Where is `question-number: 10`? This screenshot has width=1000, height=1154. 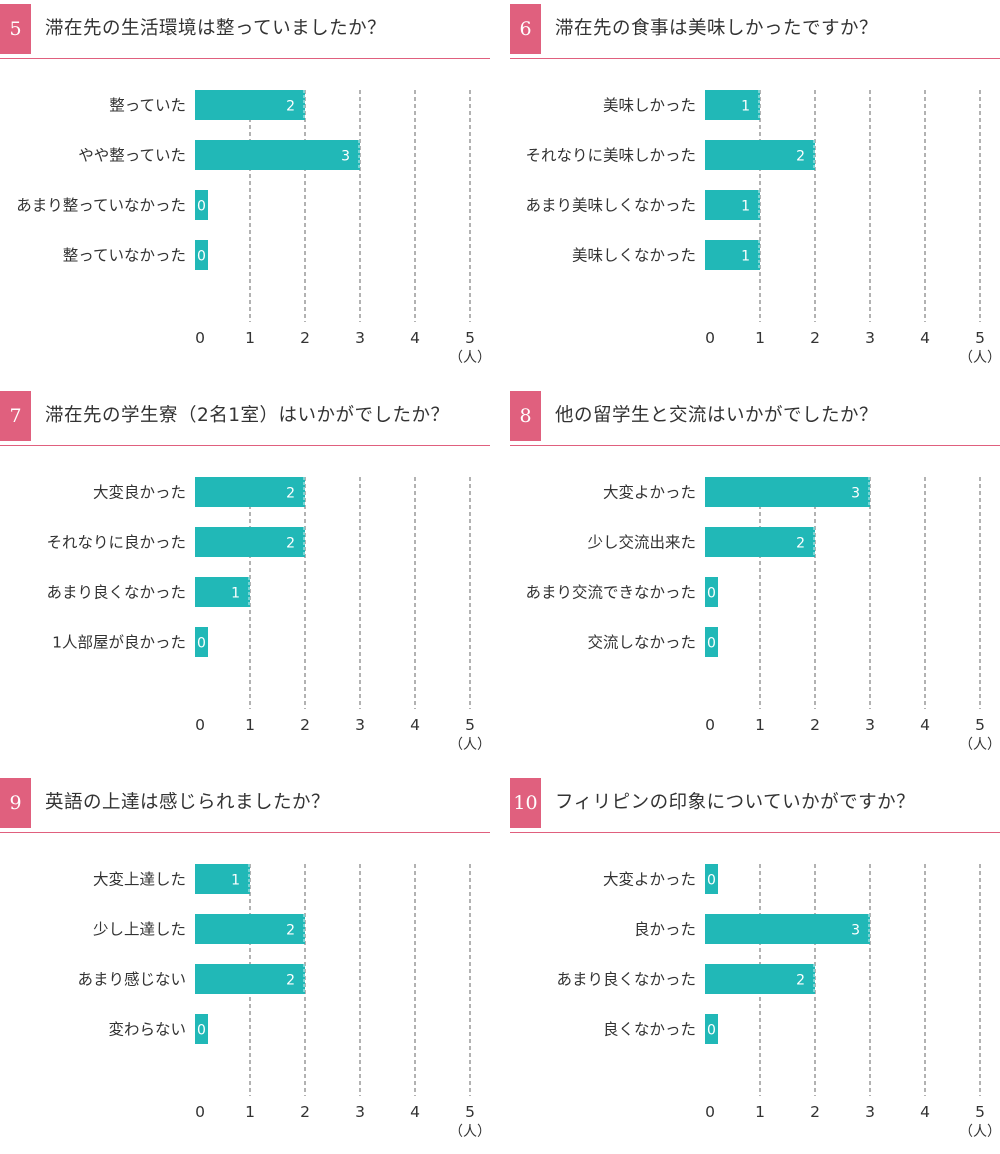 question-number: 10 is located at coordinates (525, 803).